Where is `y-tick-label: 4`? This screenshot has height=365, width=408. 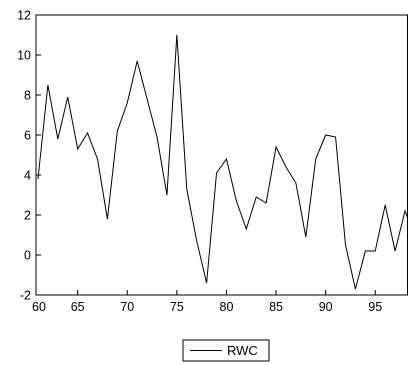
y-tick-label: 4 is located at coordinates (27, 176).